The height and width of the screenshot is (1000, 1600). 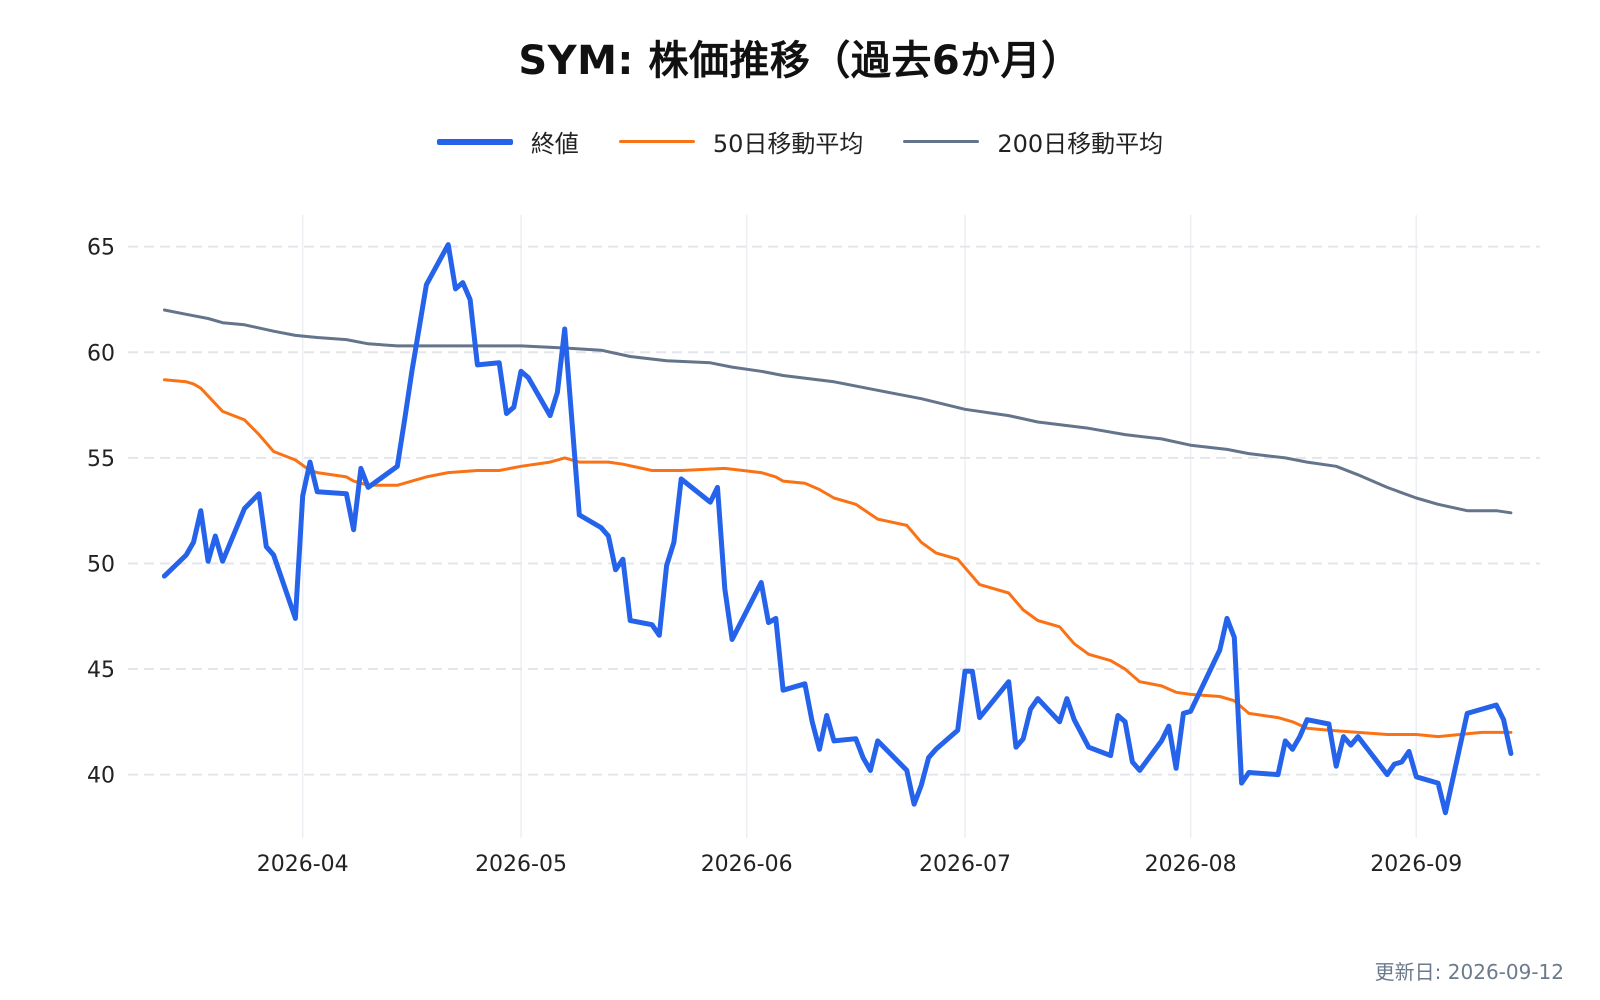 I want to click on legend-label-ma200: 200日移動平均, so click(x=1080, y=144).